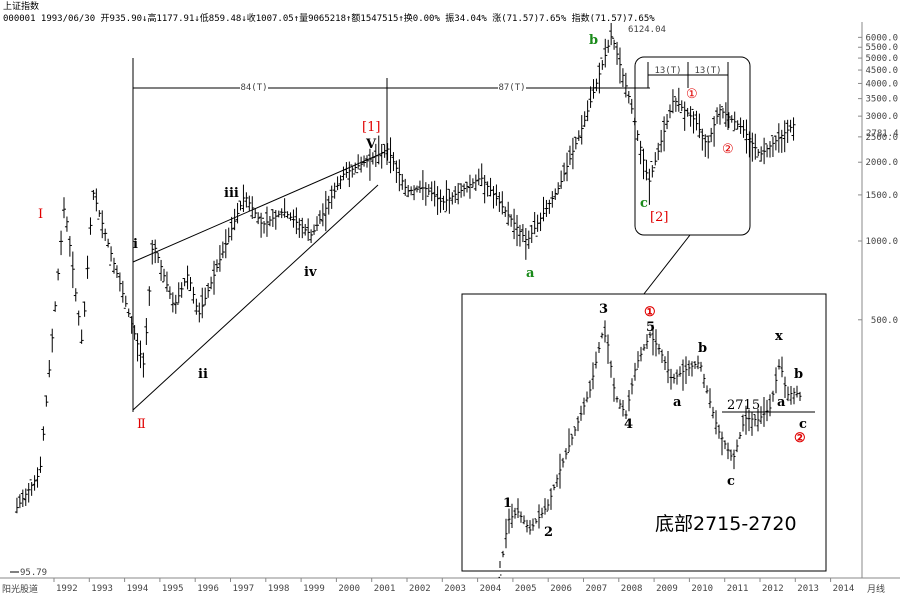 The height and width of the screenshot is (595, 900). Describe the element at coordinates (597, 589) in the screenshot. I see `x-tick-label: 2007` at that location.